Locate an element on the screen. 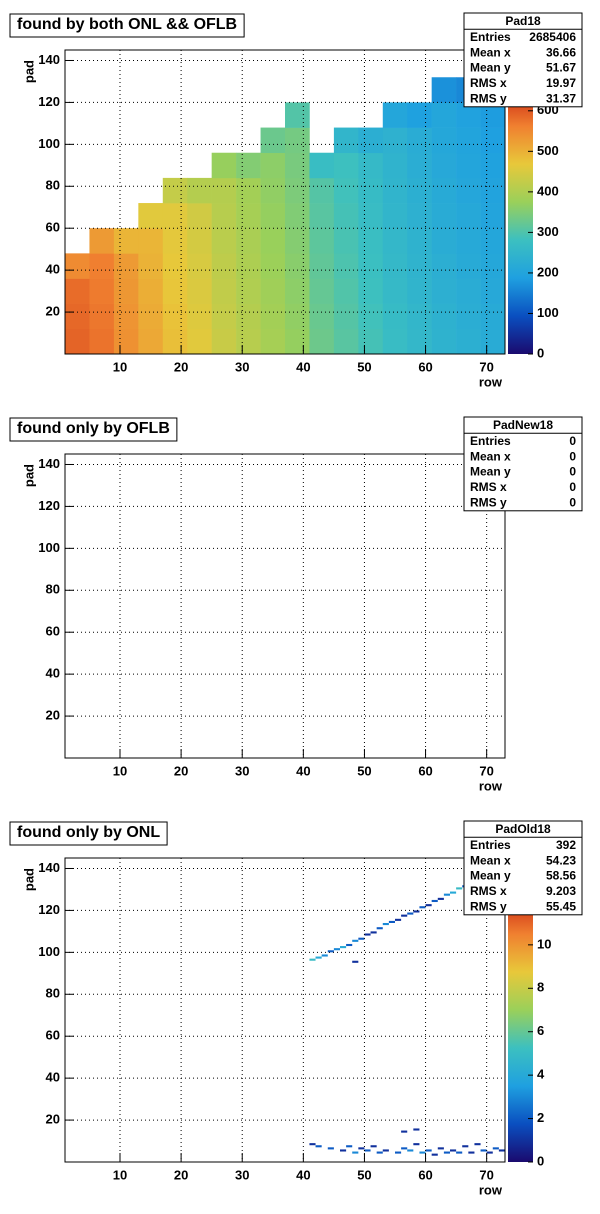  stats-title: PadOld18 is located at coordinates (523, 829).